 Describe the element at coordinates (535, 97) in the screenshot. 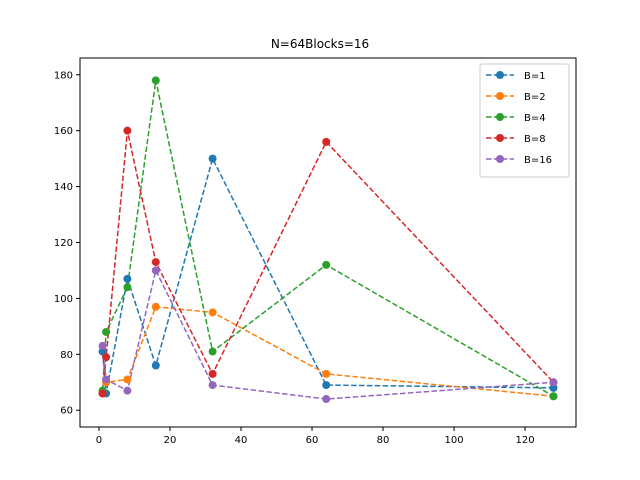

I see `legend-label-b2: B=2` at that location.